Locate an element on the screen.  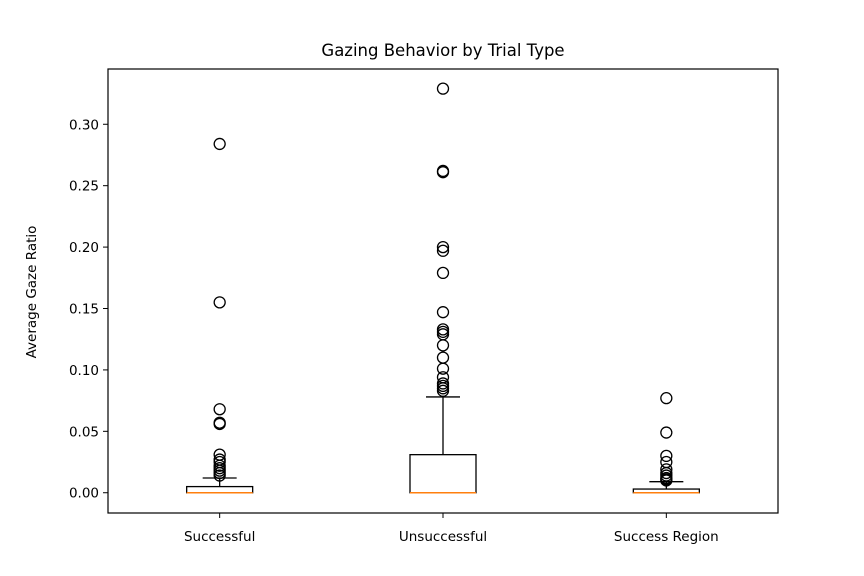
y-tick-label: 0.20 is located at coordinates (84, 248).